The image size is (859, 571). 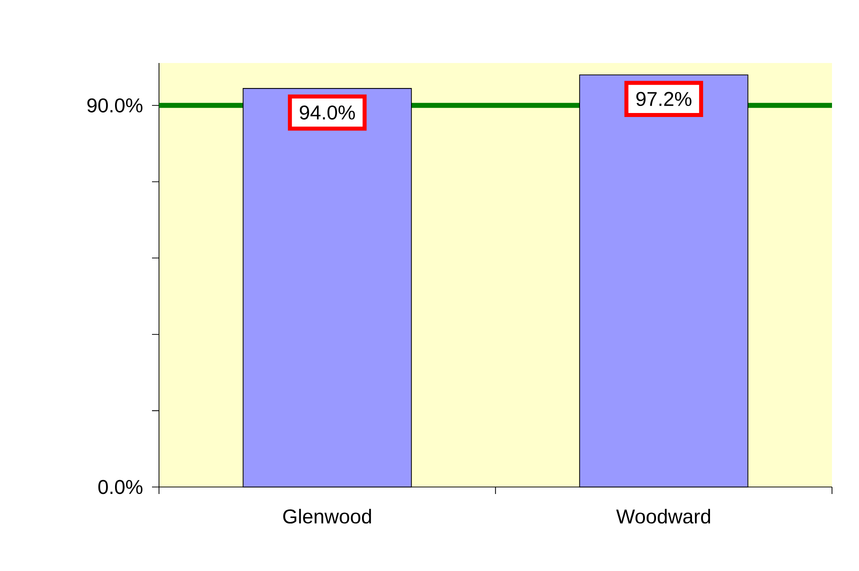 What do you see at coordinates (120, 487) in the screenshot?
I see `y-tick-label: 0.0%` at bounding box center [120, 487].